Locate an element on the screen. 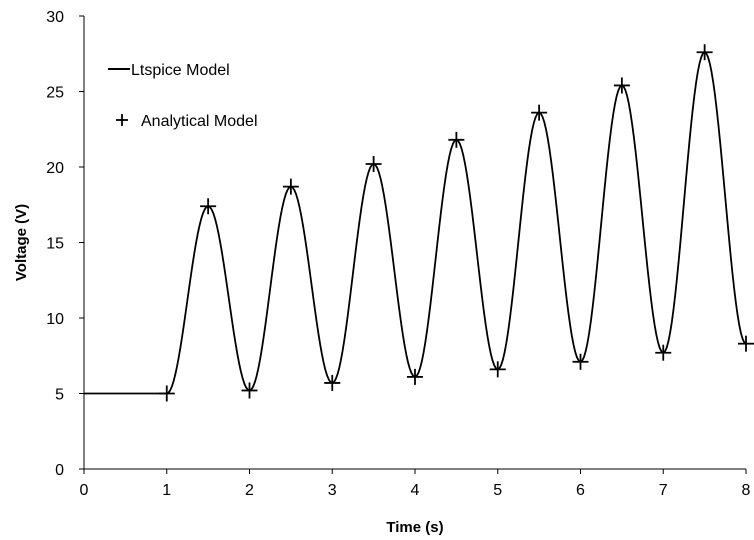  y-tick-label: 15 is located at coordinates (55, 244).